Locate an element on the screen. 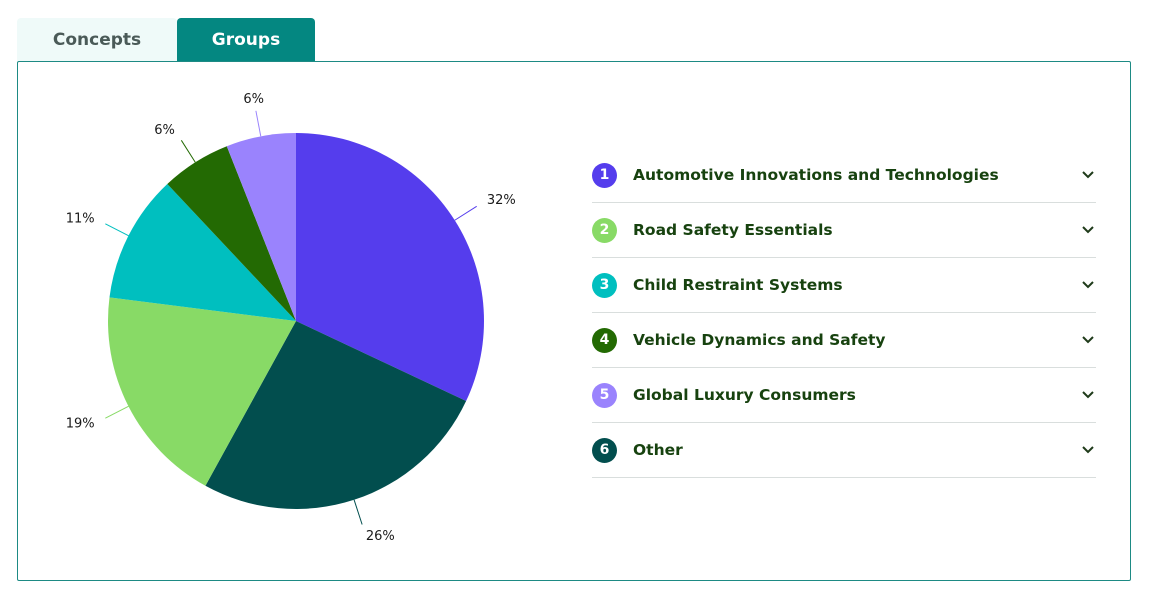 Image resolution: width=1152 pixels, height=603 pixels. slice-label-3: 19% is located at coordinates (80, 424).